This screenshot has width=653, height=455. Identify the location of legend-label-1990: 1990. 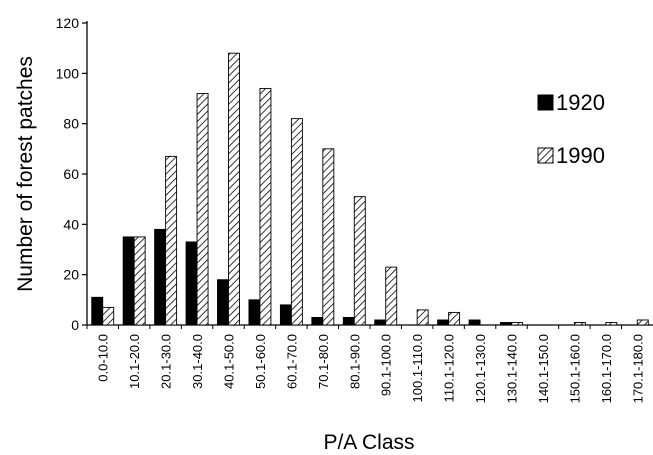
(580, 155).